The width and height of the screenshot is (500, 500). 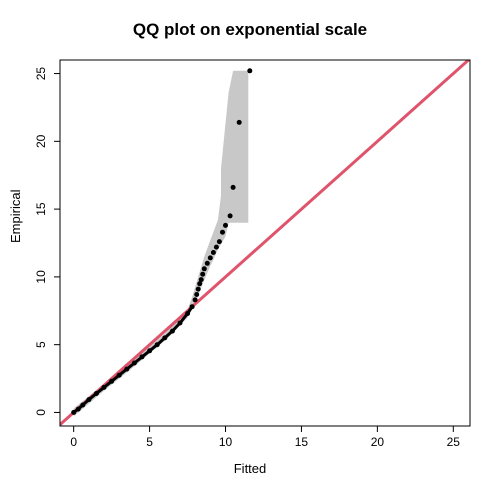 What do you see at coordinates (41, 209) in the screenshot?
I see `y-tick-label: 15` at bounding box center [41, 209].